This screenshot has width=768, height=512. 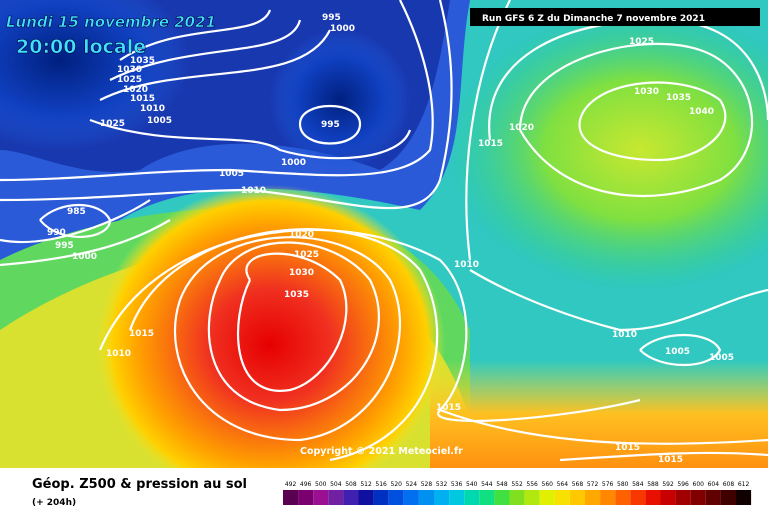 What do you see at coordinates (457, 484) in the screenshot?
I see `scale-label: 536` at bounding box center [457, 484].